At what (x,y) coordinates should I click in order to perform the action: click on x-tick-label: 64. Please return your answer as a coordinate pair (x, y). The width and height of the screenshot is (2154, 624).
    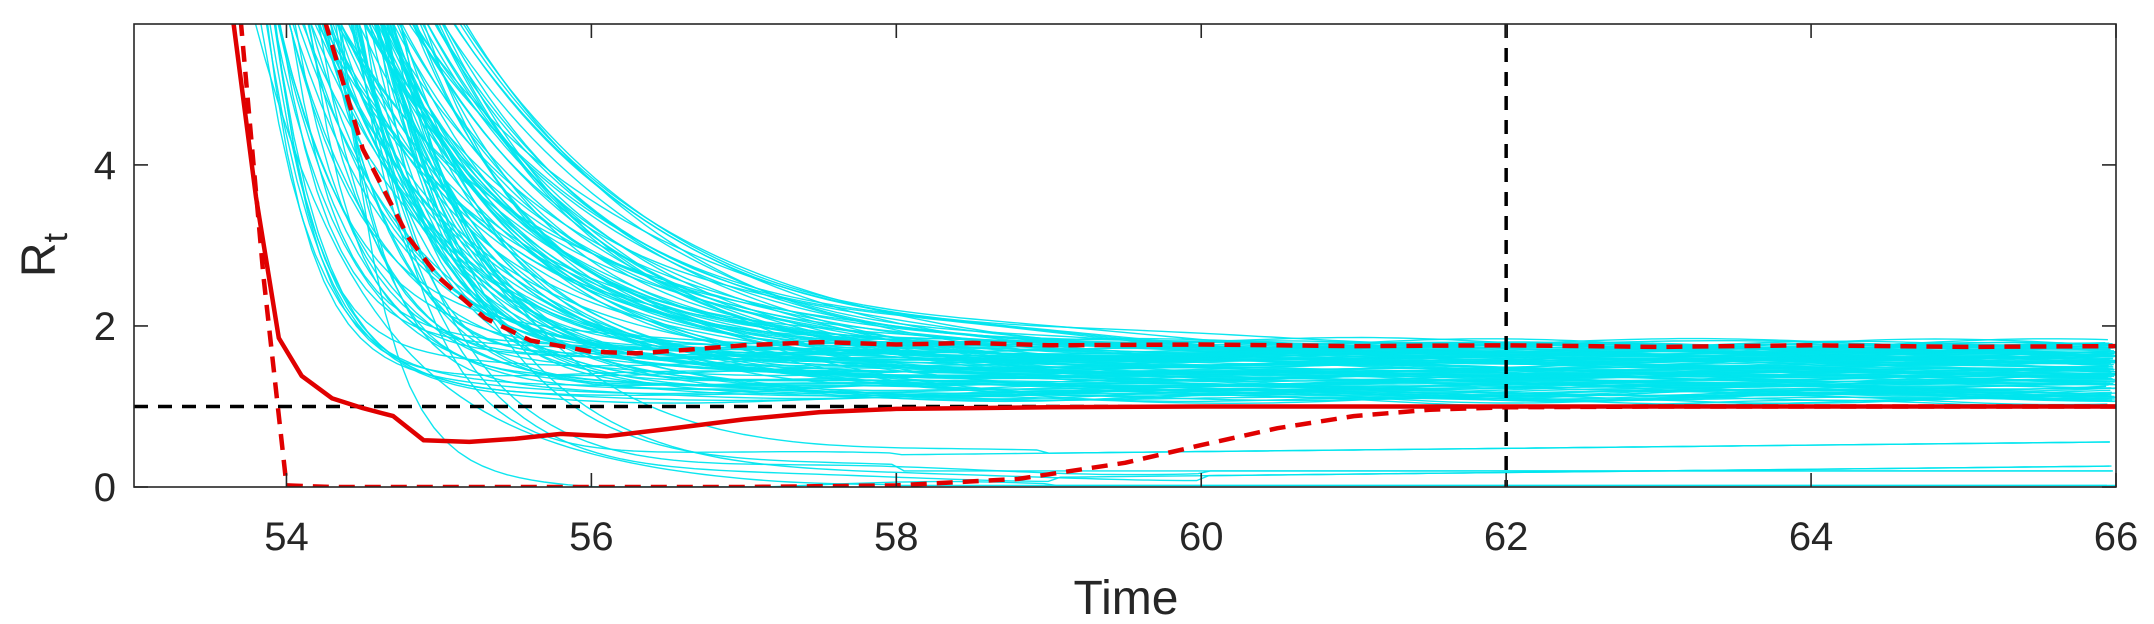
    Looking at the image, I should click on (1811, 537).